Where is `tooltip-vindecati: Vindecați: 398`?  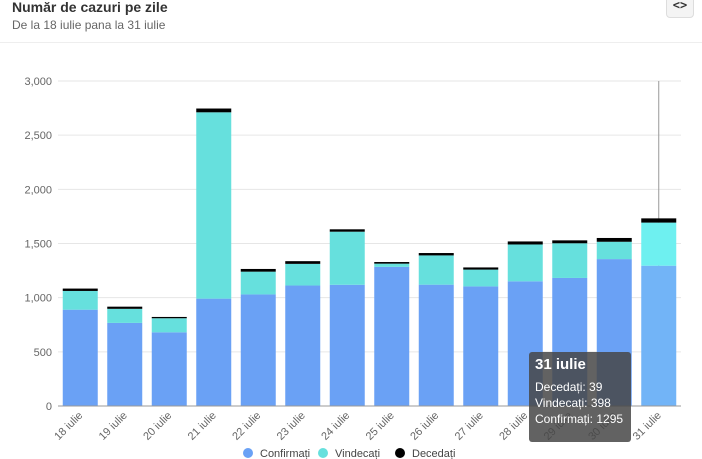 tooltip-vindecati: Vindecați: 398 is located at coordinates (573, 403).